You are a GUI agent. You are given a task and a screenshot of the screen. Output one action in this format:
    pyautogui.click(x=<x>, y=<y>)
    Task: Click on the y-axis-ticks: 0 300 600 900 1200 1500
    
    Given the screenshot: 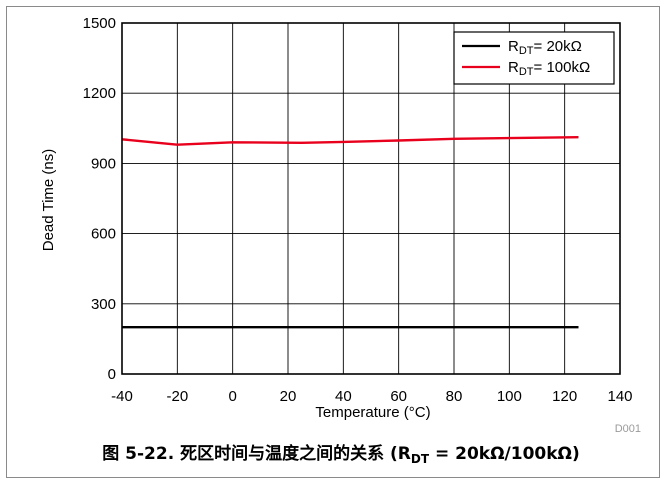 What is the action you would take?
    pyautogui.click(x=99, y=199)
    